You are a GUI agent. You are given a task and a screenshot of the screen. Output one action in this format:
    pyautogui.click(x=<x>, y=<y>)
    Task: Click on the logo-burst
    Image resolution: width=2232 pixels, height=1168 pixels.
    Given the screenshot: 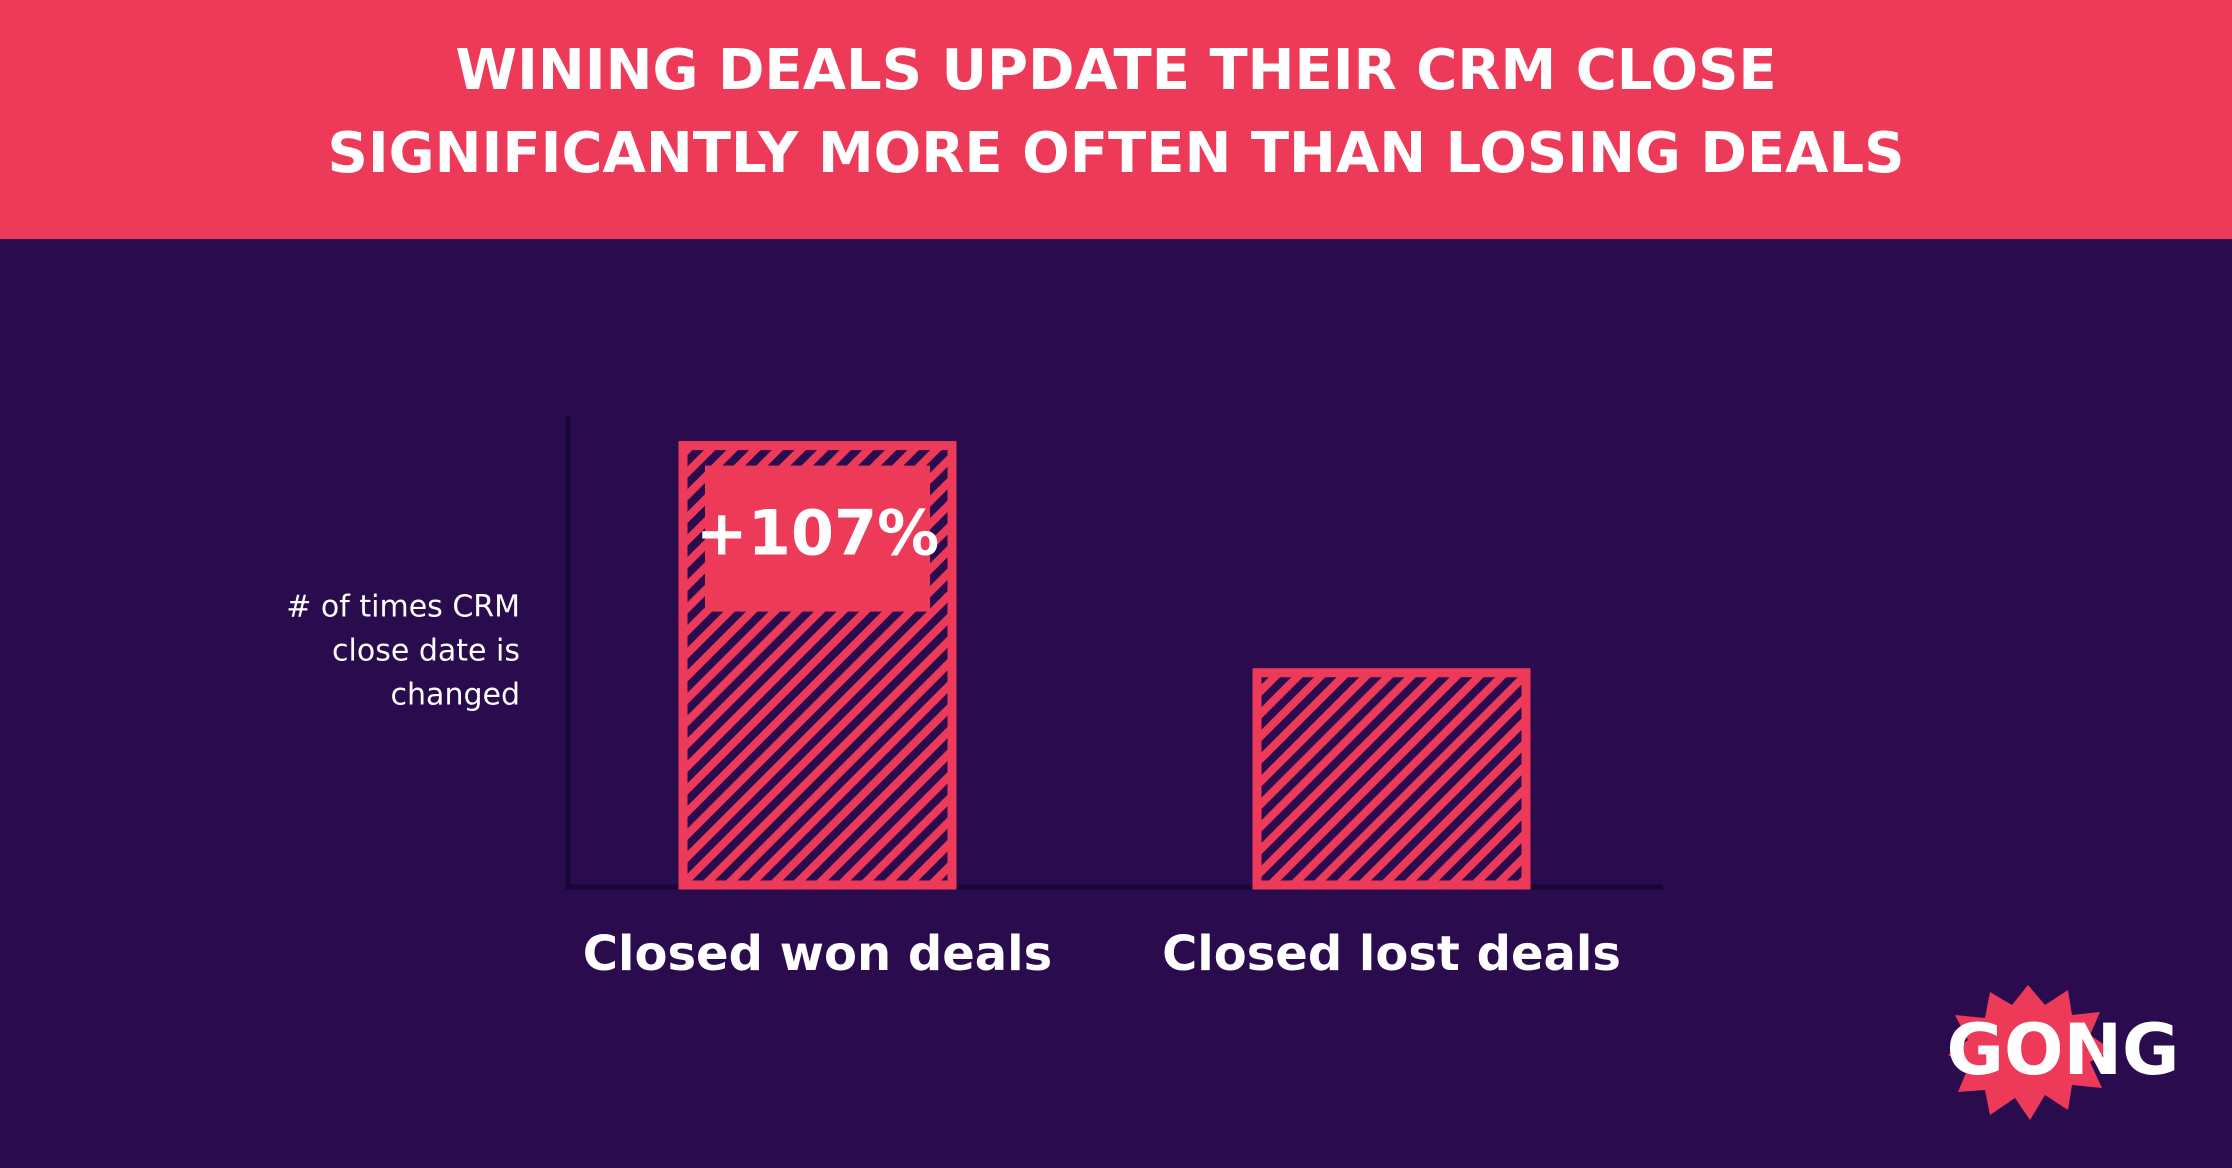 What is the action you would take?
    pyautogui.click(x=2030, y=1052)
    